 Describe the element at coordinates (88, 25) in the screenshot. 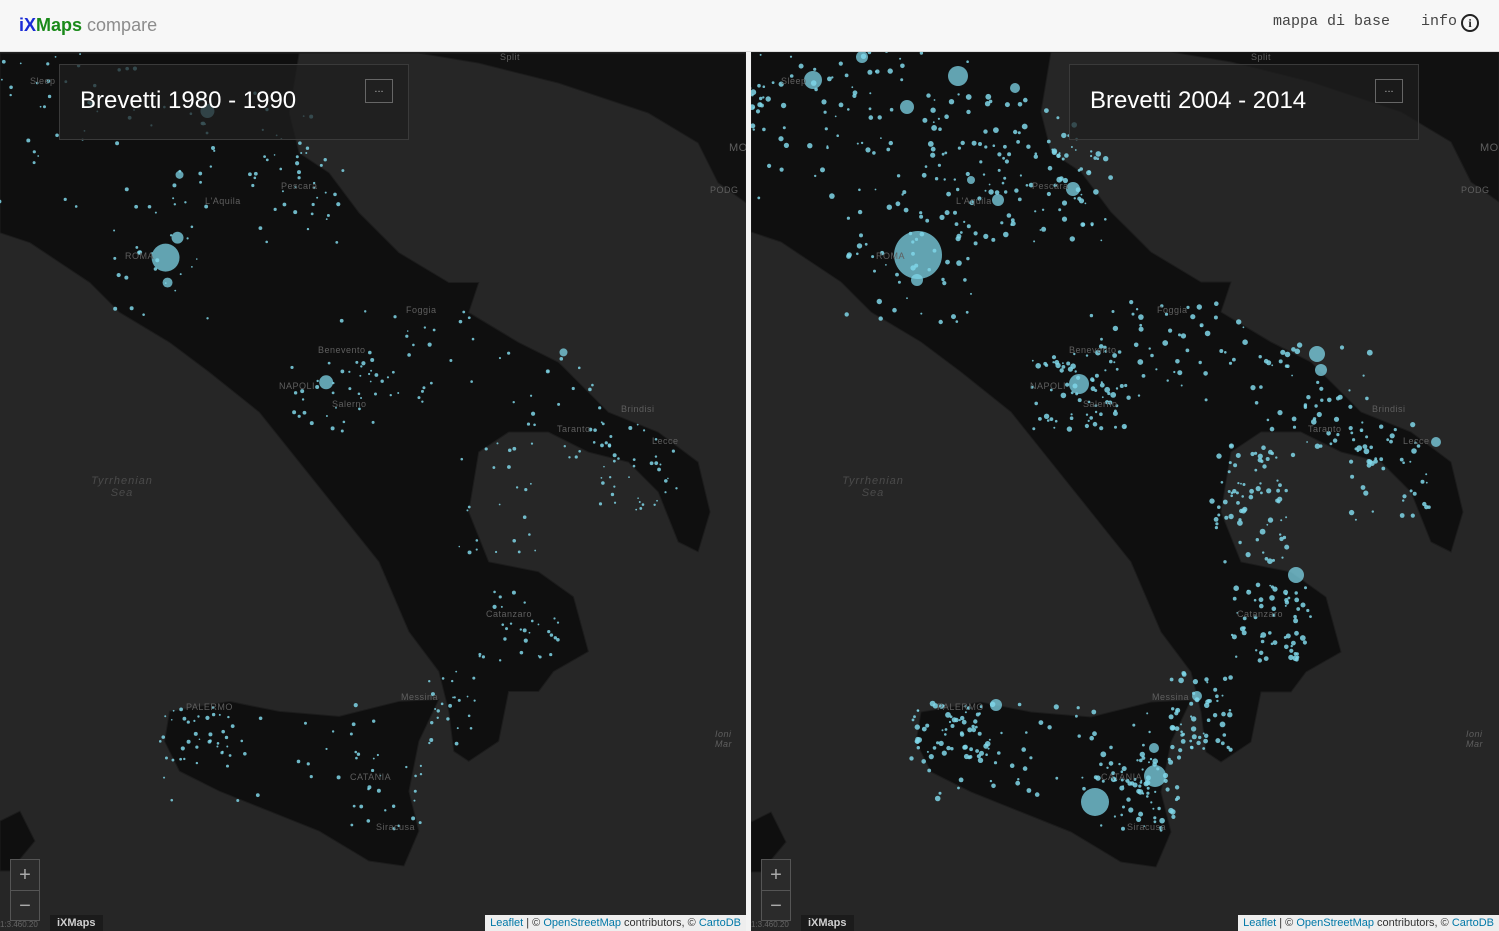

I see `app-logo: iXMapscompare` at that location.